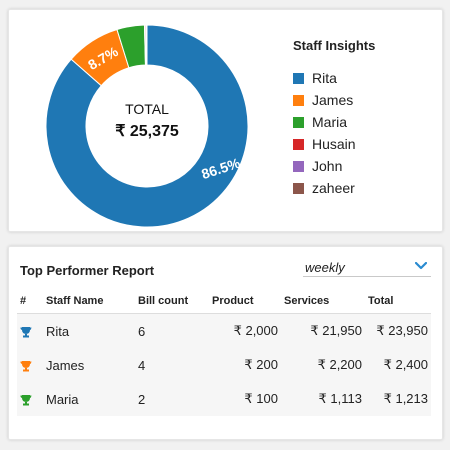 The height and width of the screenshot is (450, 450). Describe the element at coordinates (261, 364) in the screenshot. I see `product-cell: ₹ 200` at that location.